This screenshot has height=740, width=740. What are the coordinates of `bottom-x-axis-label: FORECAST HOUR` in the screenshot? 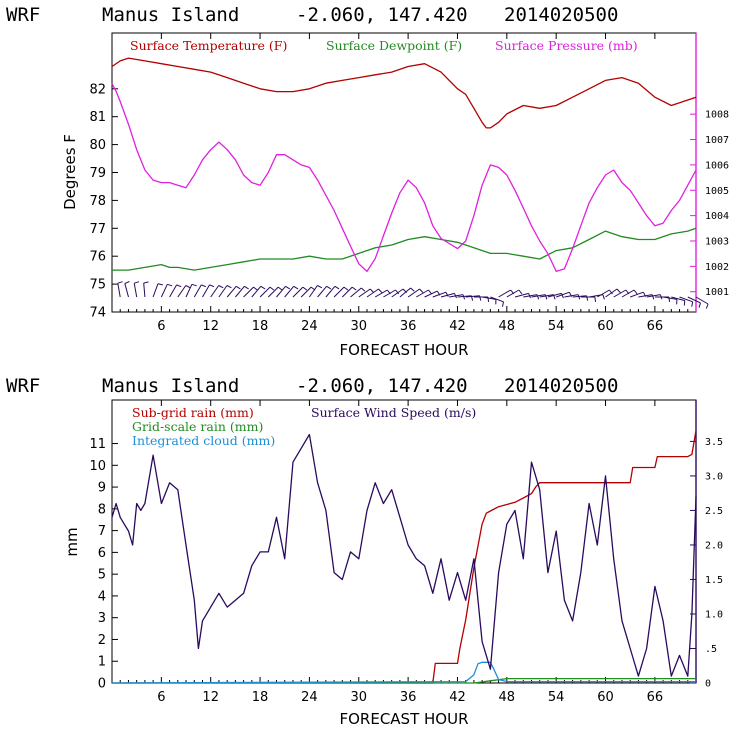 It's located at (403, 719).